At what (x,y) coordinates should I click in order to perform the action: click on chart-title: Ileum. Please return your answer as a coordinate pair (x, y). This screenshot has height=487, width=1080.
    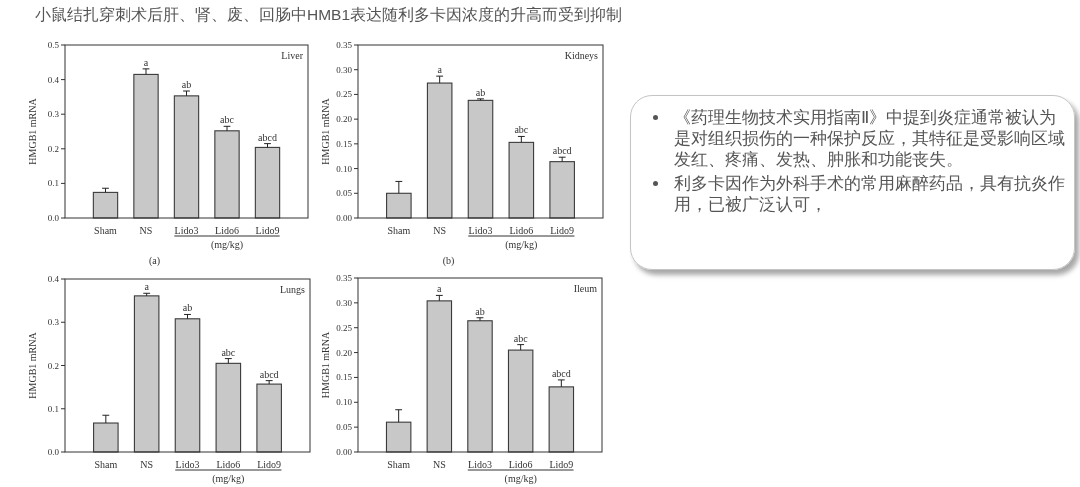
    Looking at the image, I should click on (585, 288).